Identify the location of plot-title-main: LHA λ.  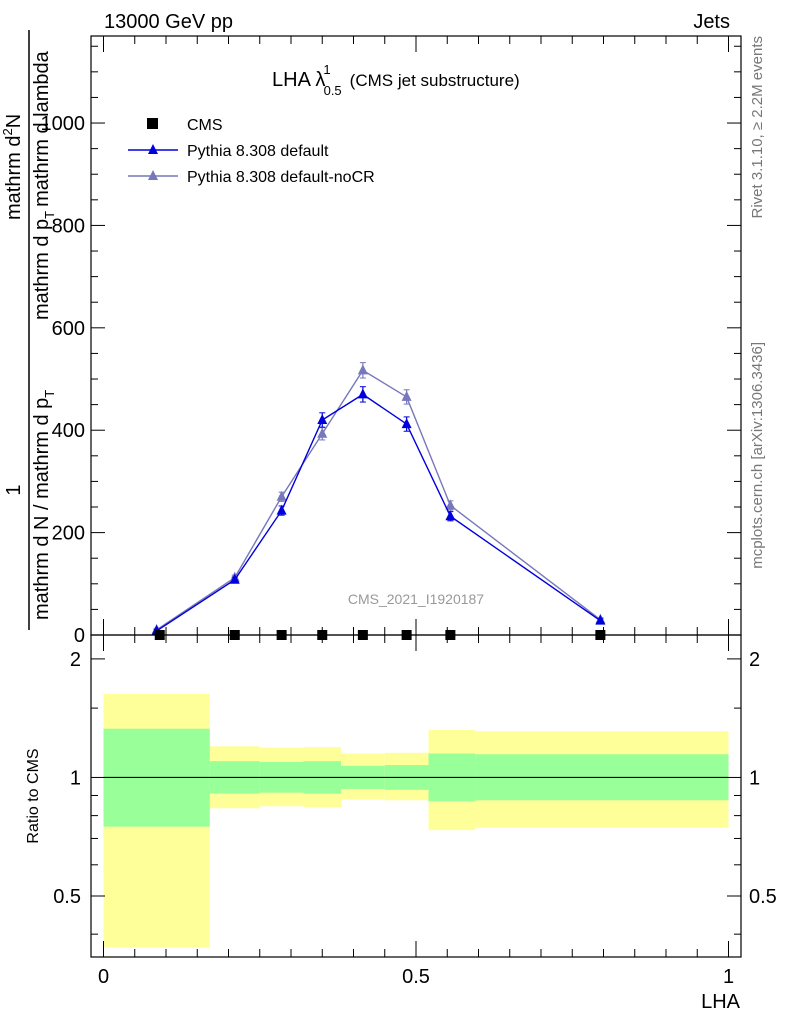
(298, 80).